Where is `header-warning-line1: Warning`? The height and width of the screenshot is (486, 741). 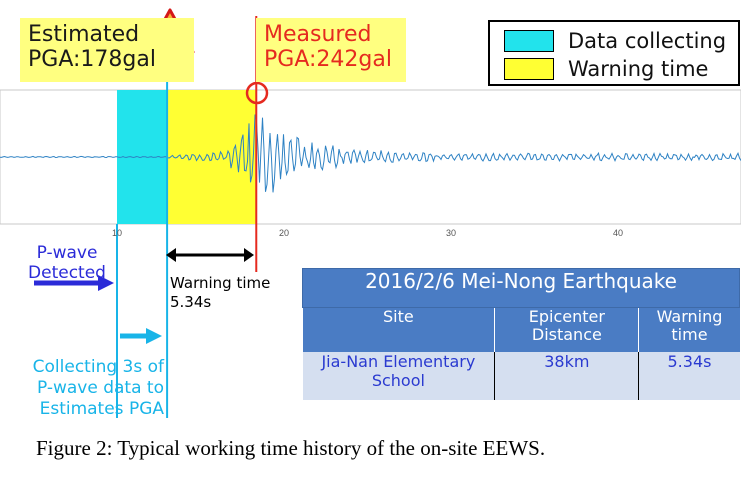 header-warning-line1: Warning is located at coordinates (689, 316).